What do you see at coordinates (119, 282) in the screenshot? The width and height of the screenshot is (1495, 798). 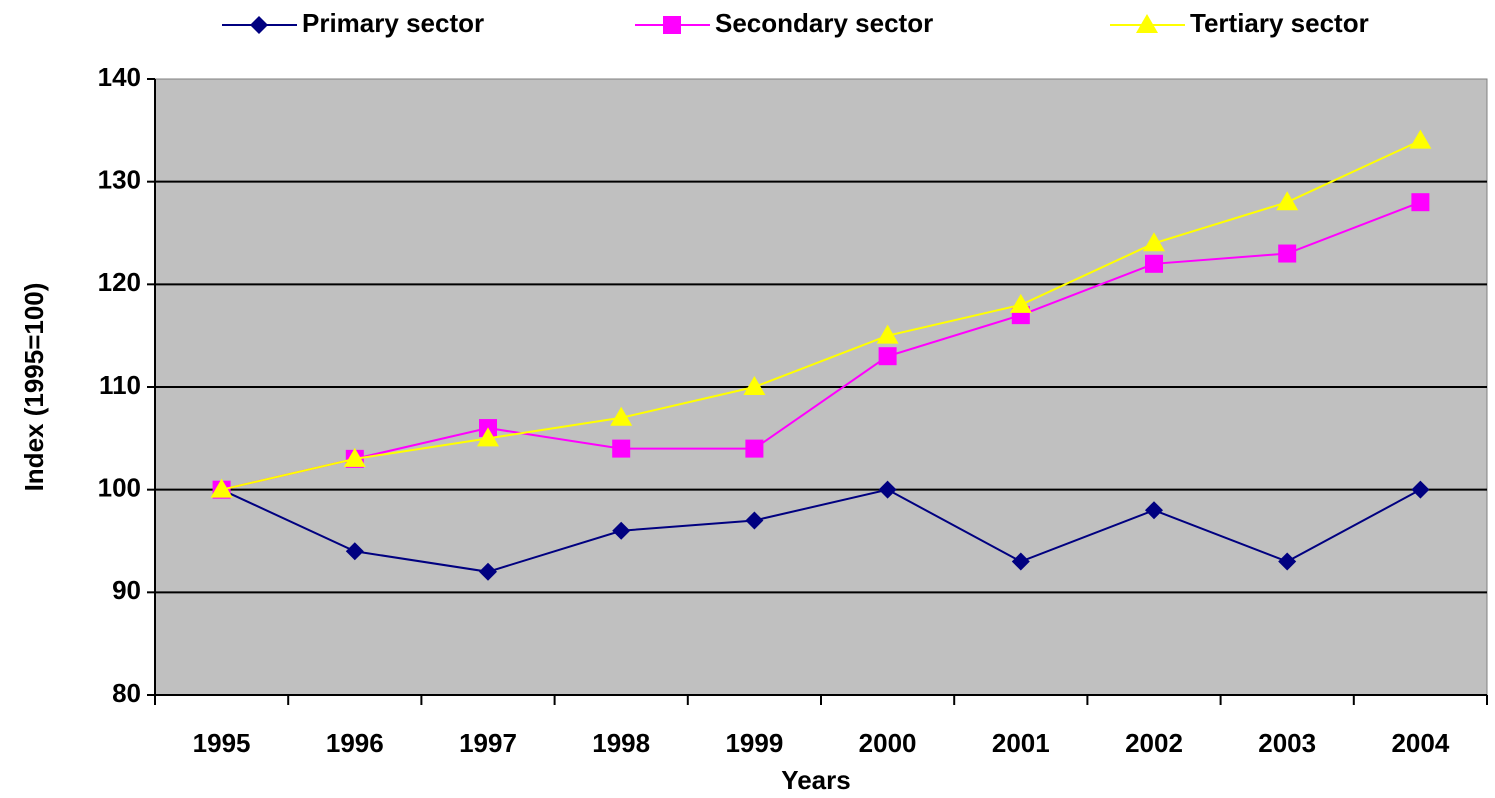 I see `y-tick-label: 120` at bounding box center [119, 282].